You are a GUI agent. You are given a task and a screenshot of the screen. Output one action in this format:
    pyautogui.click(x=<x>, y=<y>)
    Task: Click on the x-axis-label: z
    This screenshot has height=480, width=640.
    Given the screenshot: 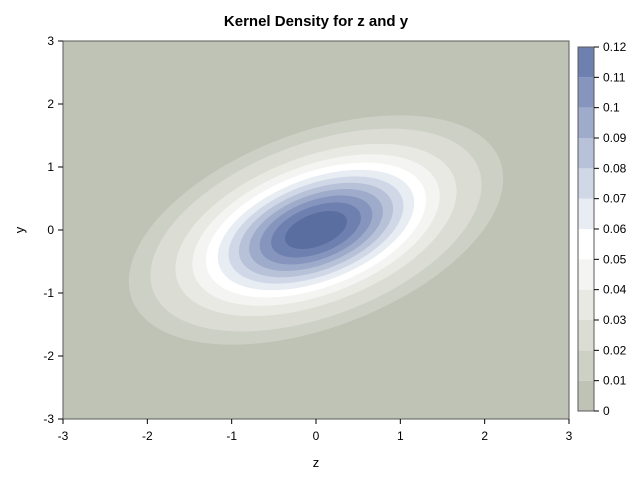 What is the action you would take?
    pyautogui.click(x=316, y=462)
    